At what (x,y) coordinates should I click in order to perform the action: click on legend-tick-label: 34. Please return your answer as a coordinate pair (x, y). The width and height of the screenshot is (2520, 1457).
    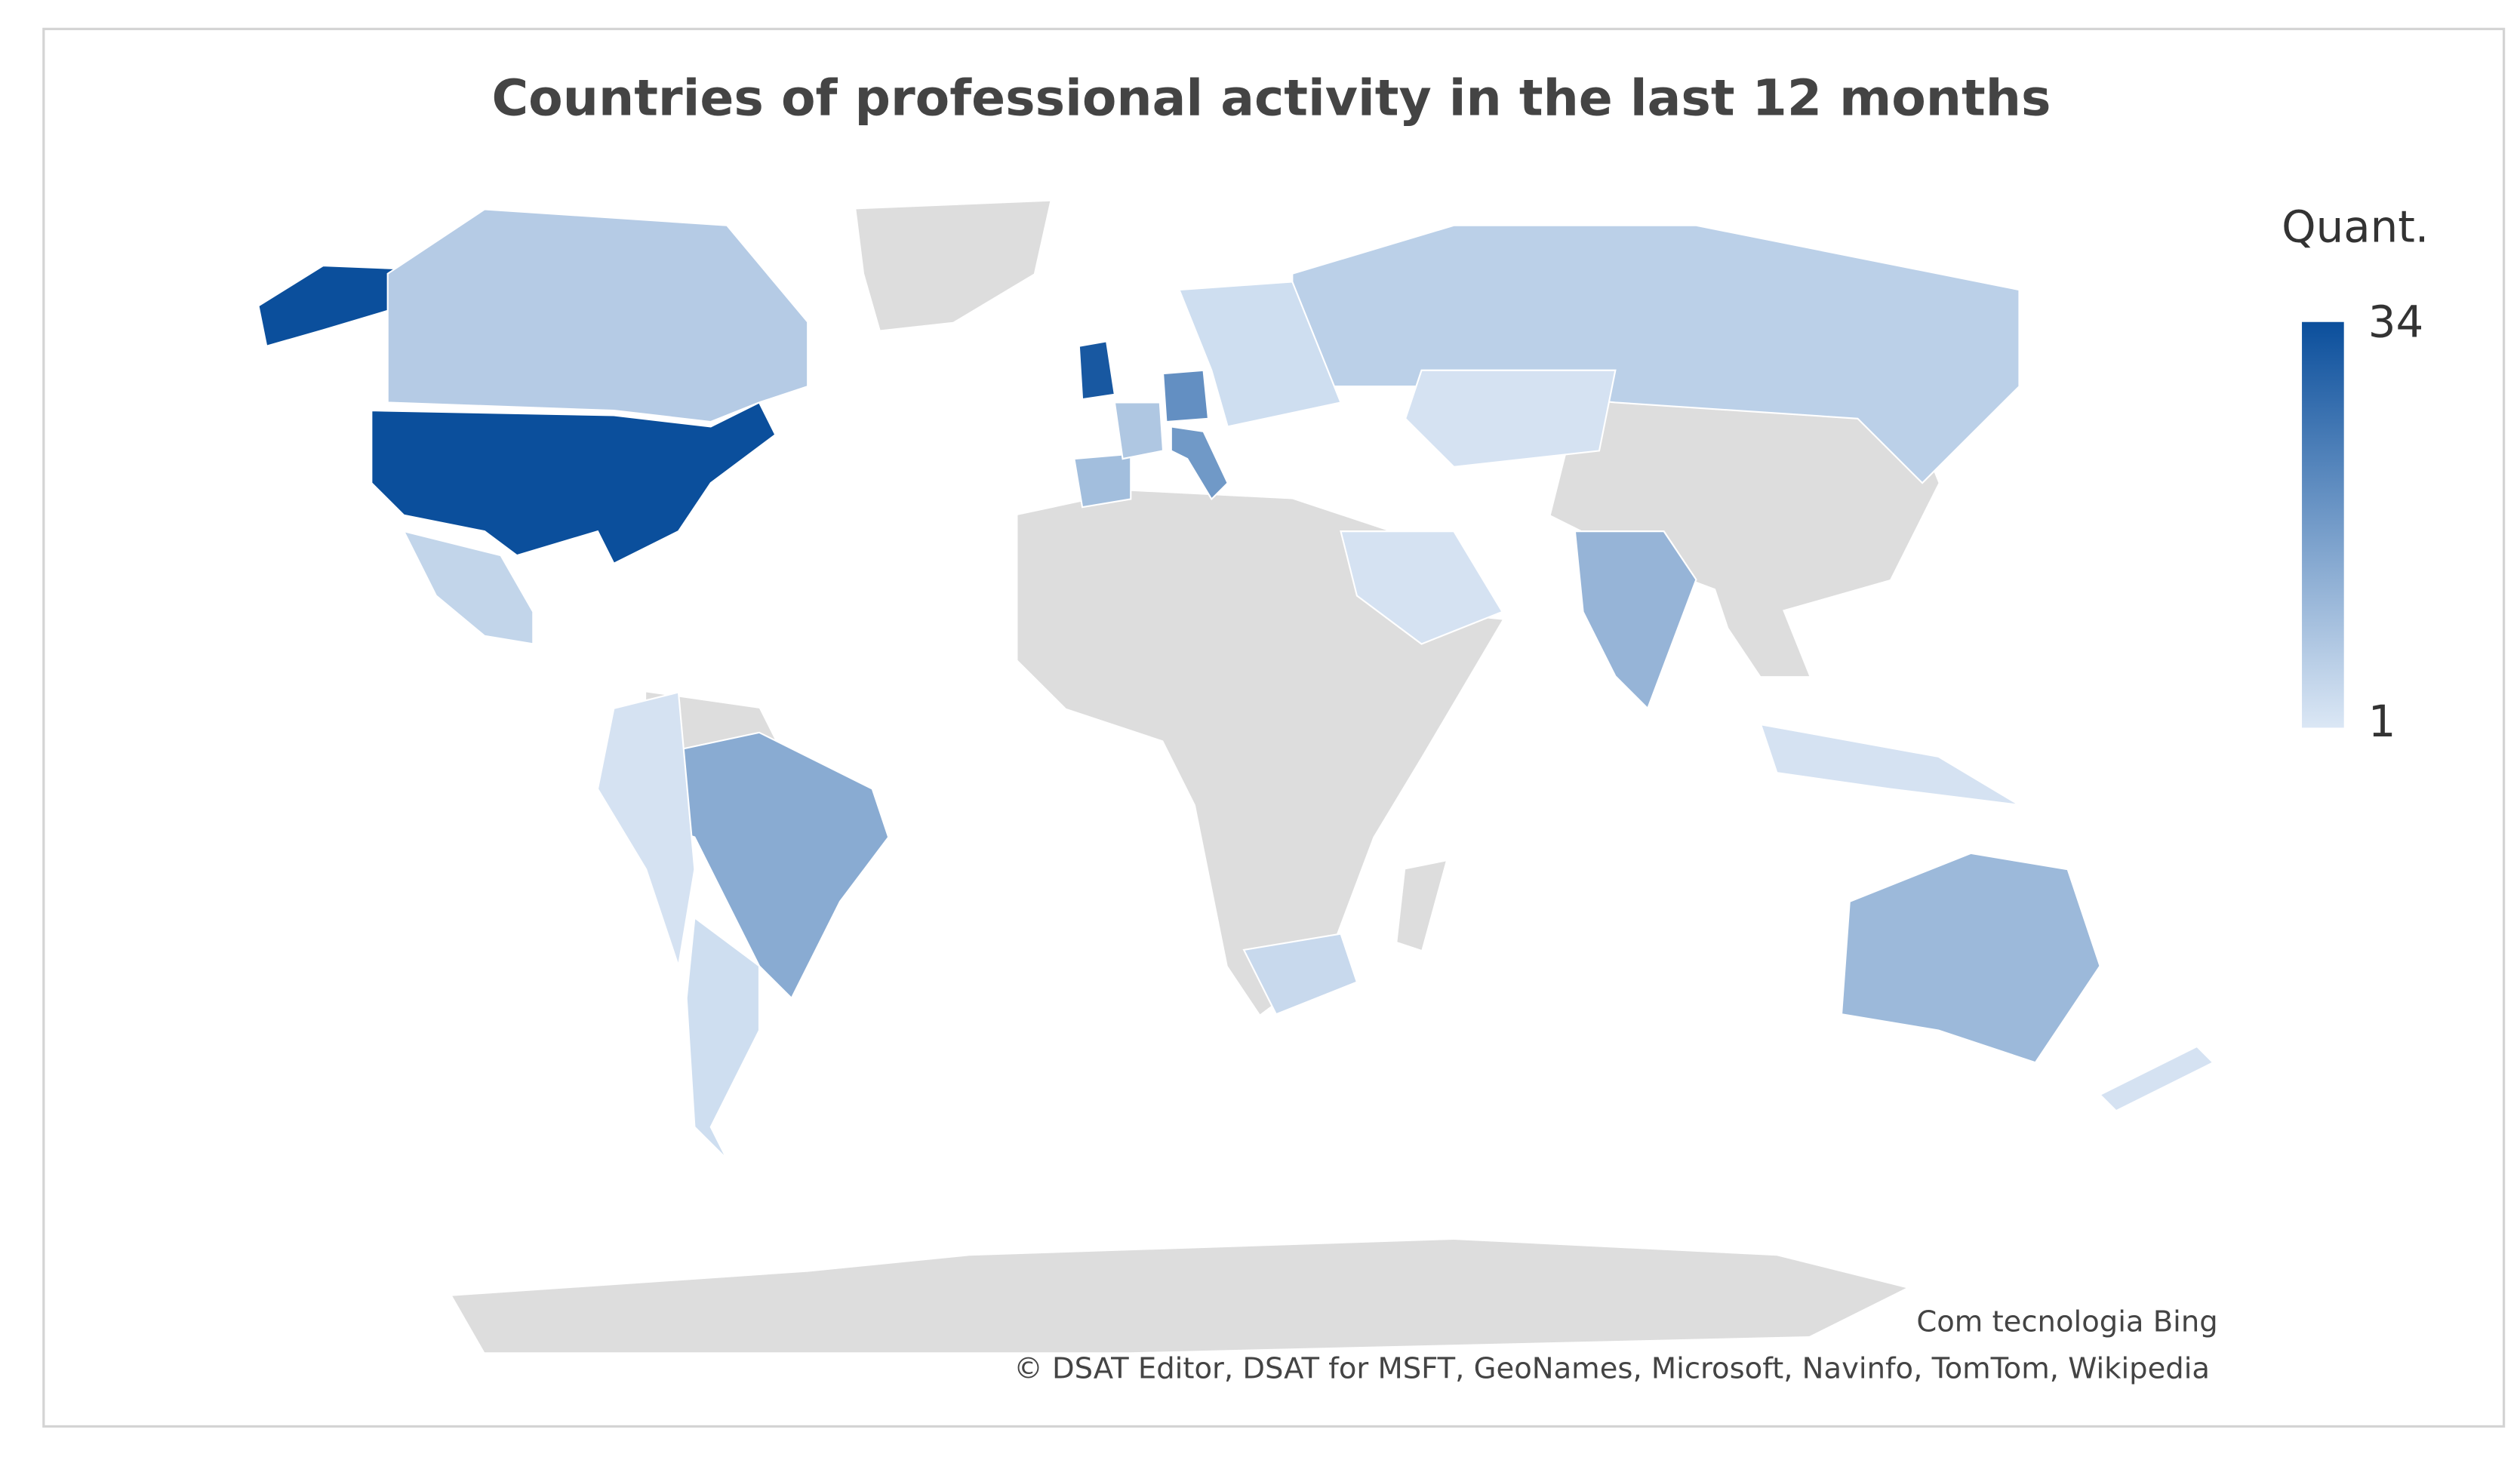
    Looking at the image, I should click on (2396, 322).